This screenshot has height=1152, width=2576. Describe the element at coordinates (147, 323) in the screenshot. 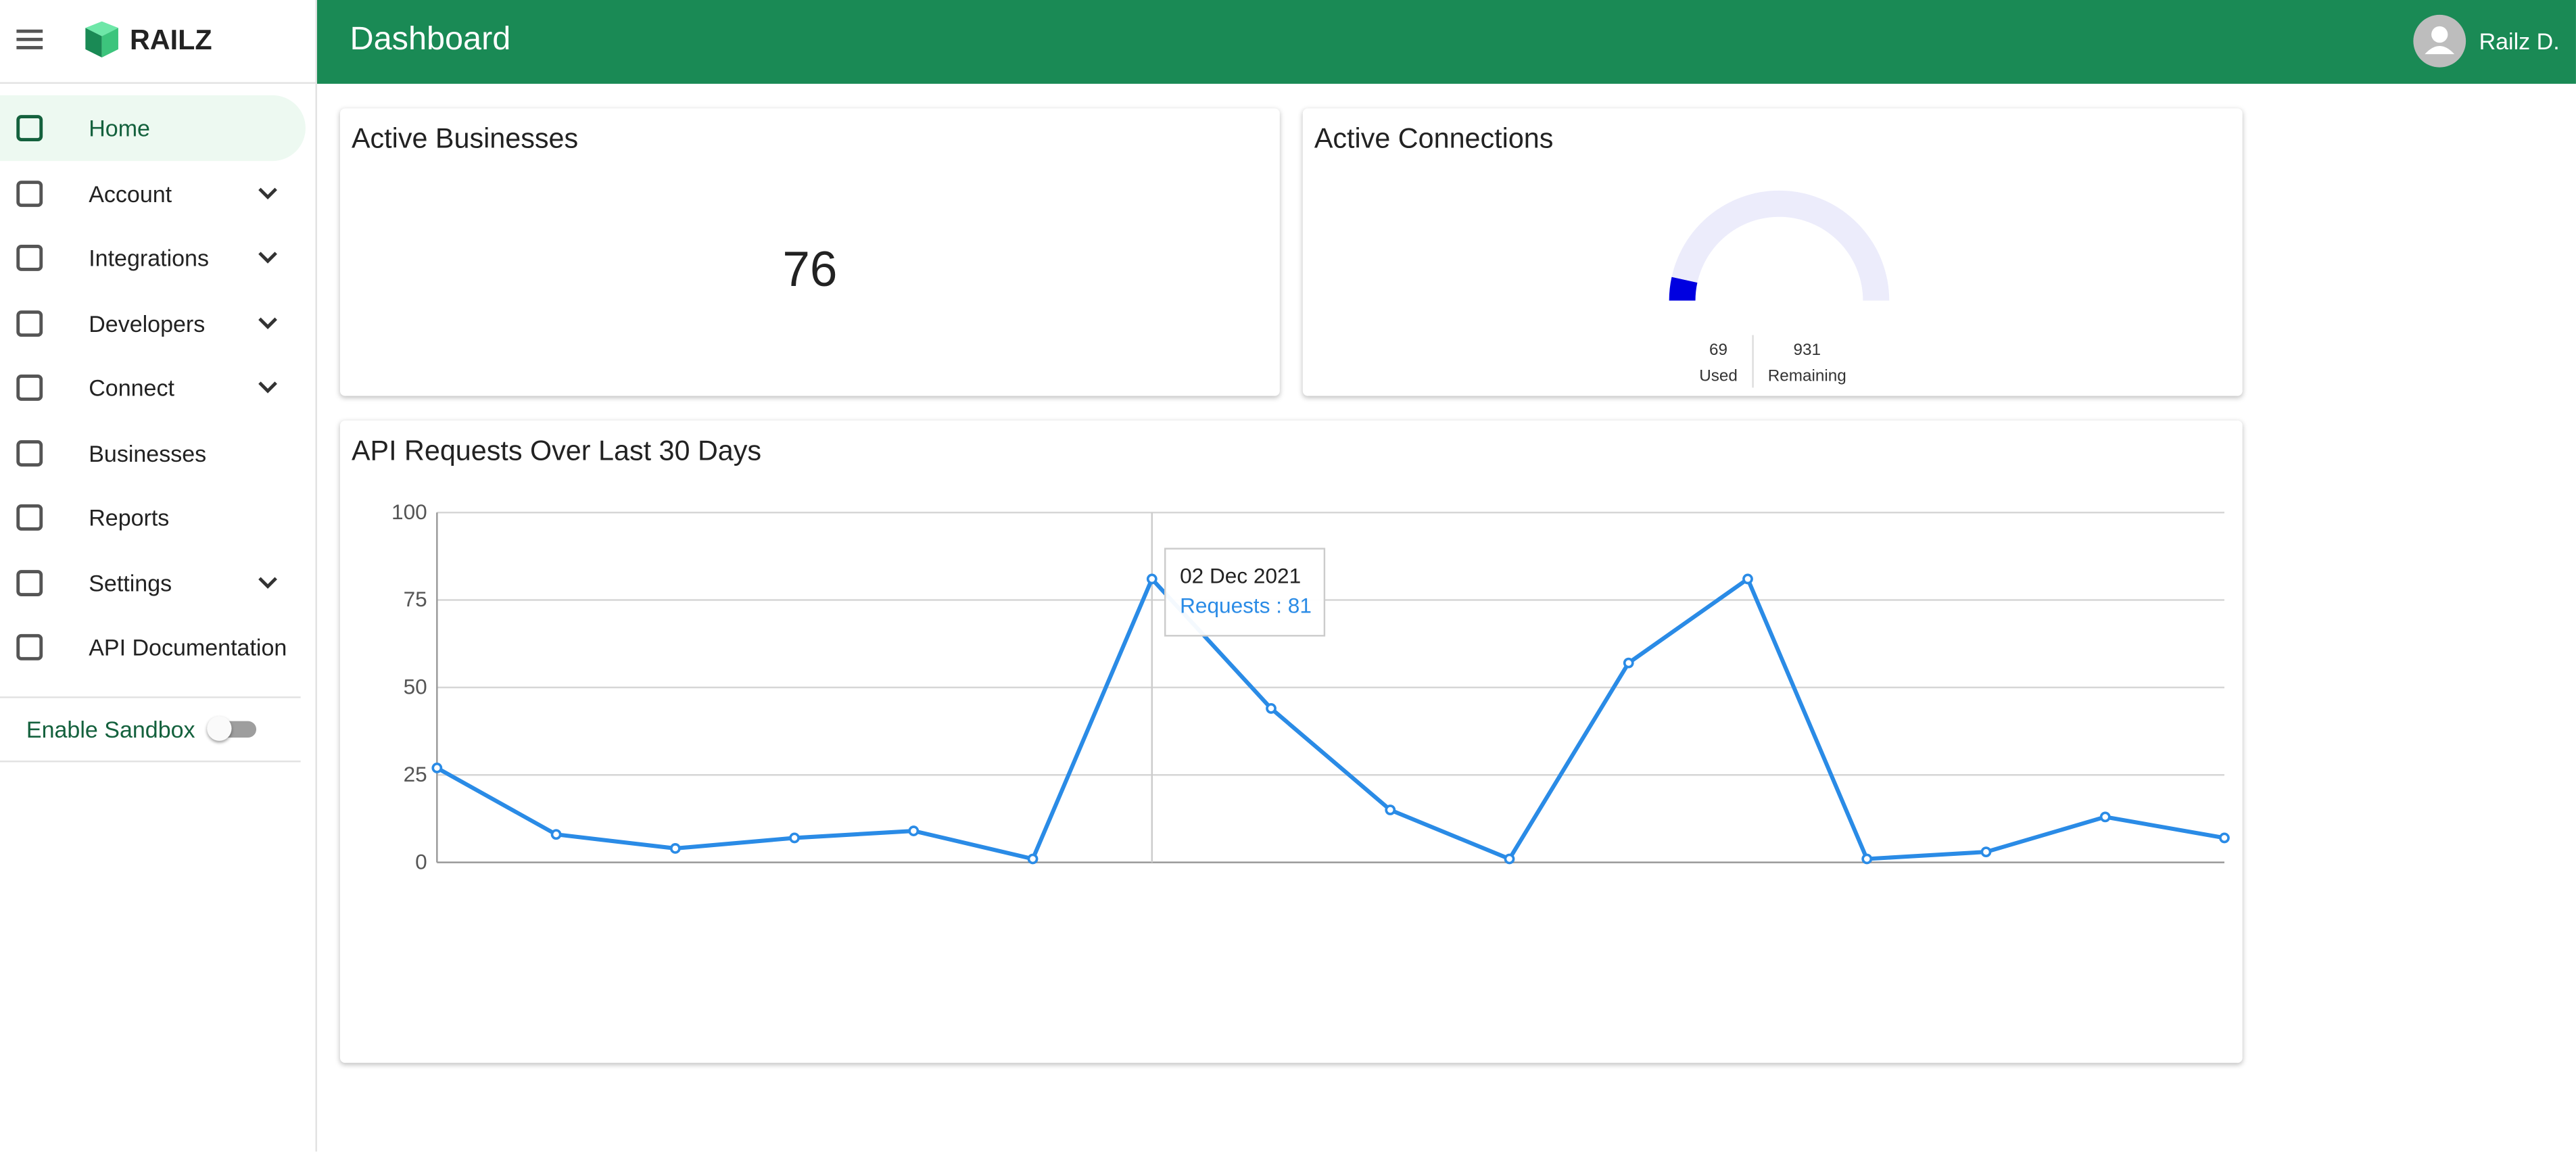

I see `nav-label: Developers` at that location.